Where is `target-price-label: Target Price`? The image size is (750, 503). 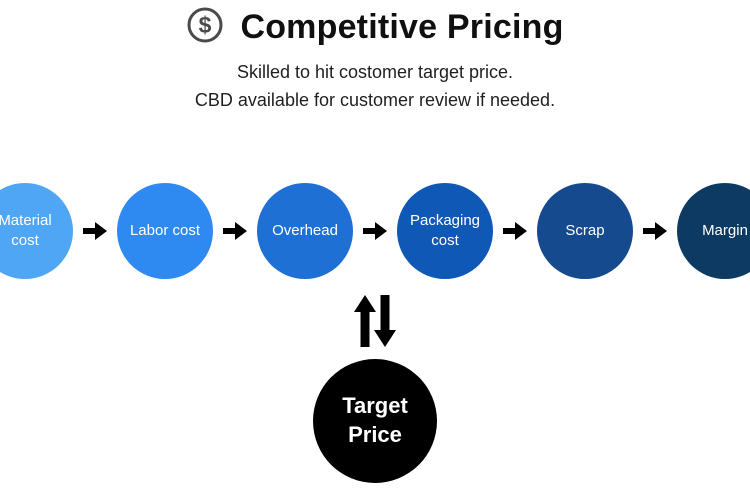 target-price-label: Target Price is located at coordinates (375, 420).